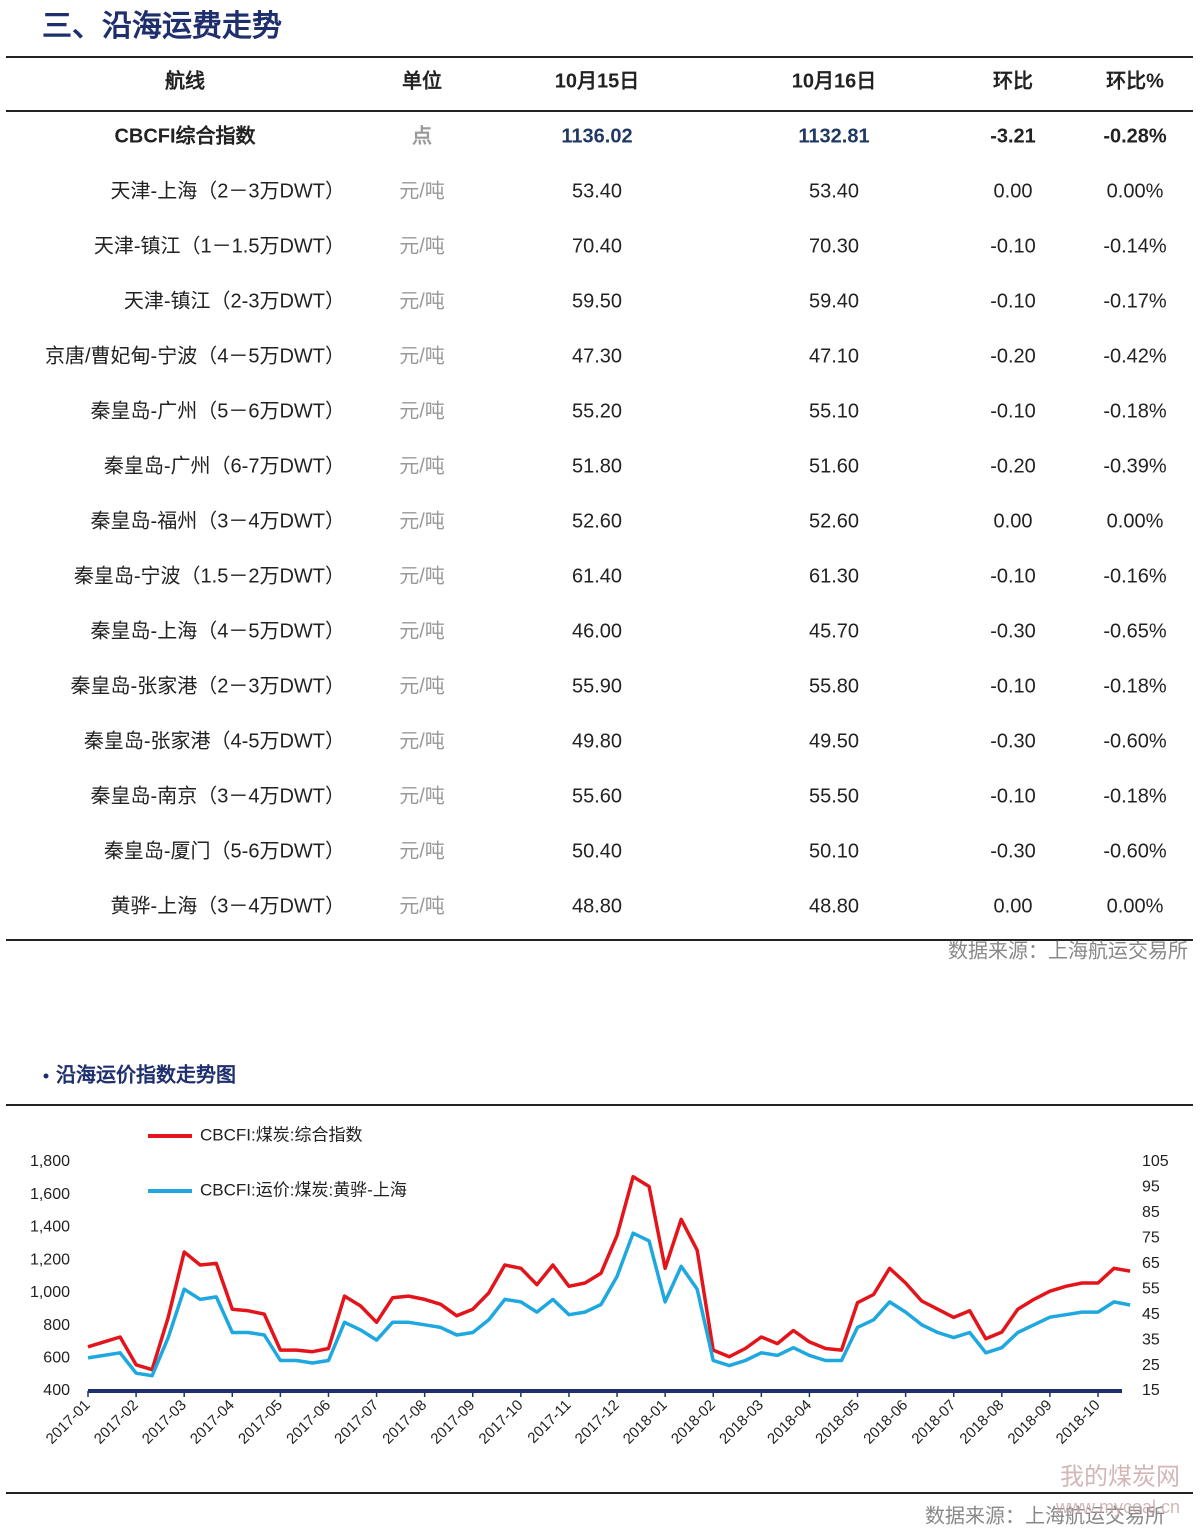 This screenshot has width=1200, height=1530. I want to click on y2-tick-label: 95, so click(1151, 1187).